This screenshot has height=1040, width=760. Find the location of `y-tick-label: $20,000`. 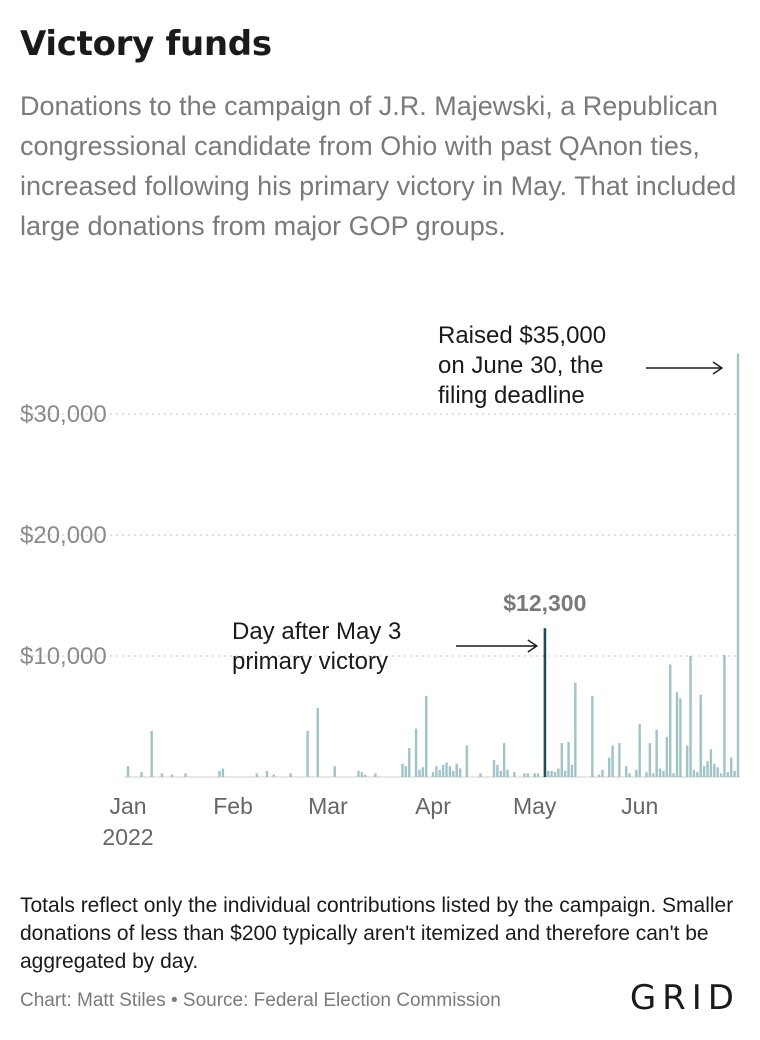

y-tick-label: $20,000 is located at coordinates (63, 535).